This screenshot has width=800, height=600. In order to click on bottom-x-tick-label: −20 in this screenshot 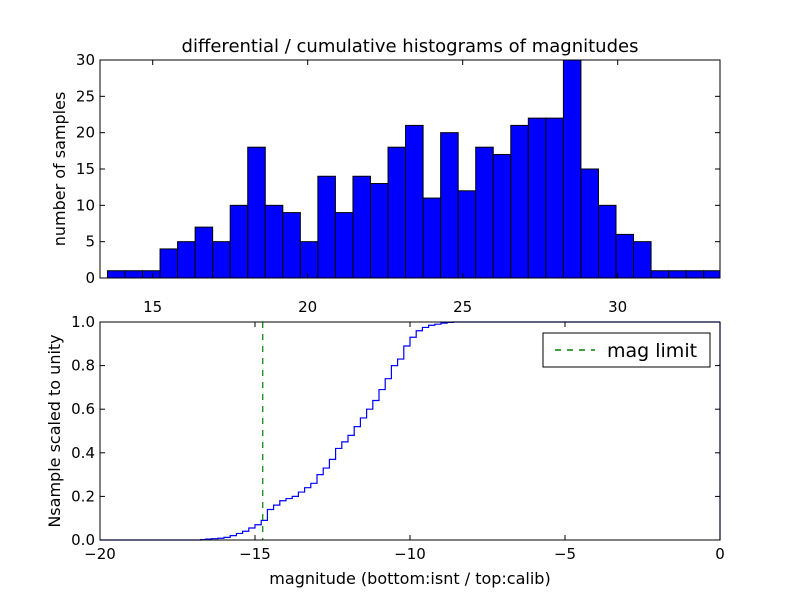, I will do `click(100, 554)`.